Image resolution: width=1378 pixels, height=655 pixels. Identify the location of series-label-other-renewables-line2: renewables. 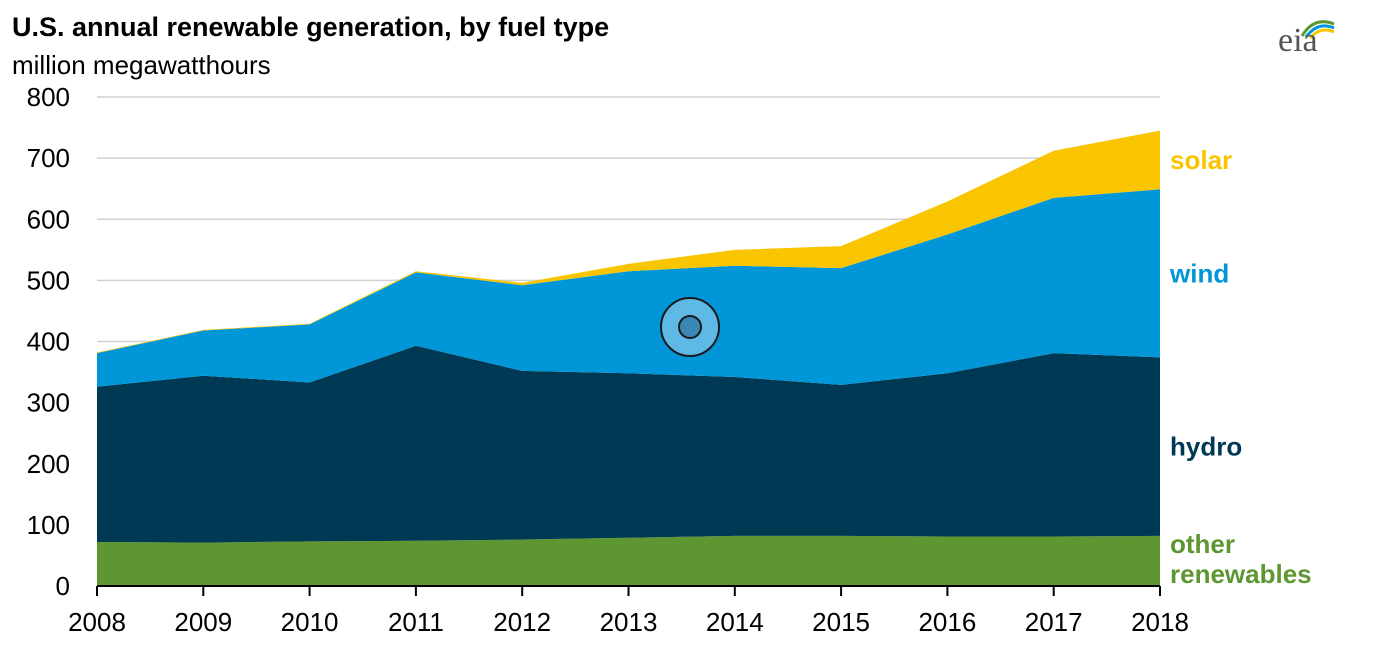
(1241, 574).